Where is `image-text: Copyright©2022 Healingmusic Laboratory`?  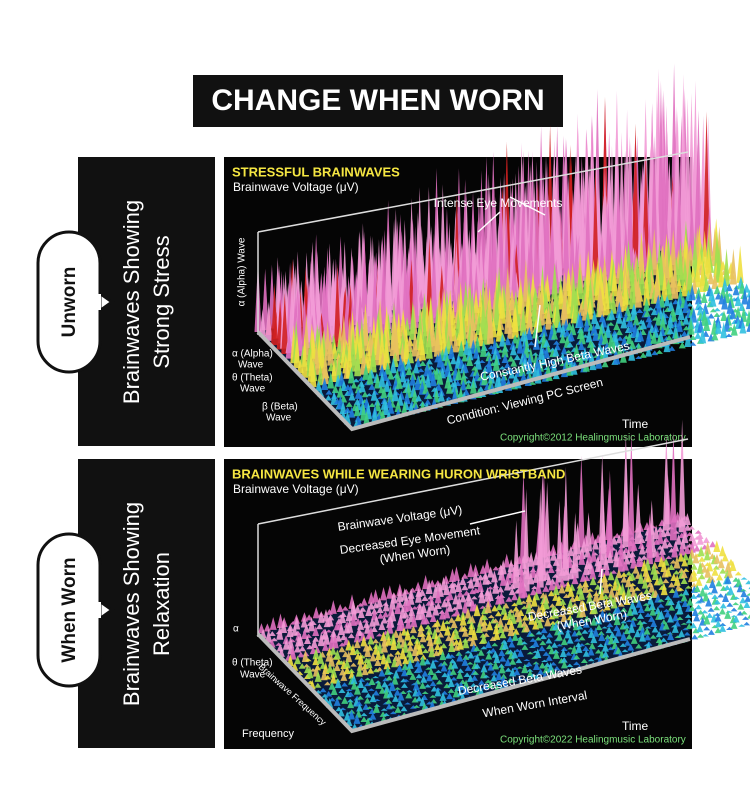
image-text: Copyright©2022 Healingmusic Laboratory is located at coordinates (593, 740).